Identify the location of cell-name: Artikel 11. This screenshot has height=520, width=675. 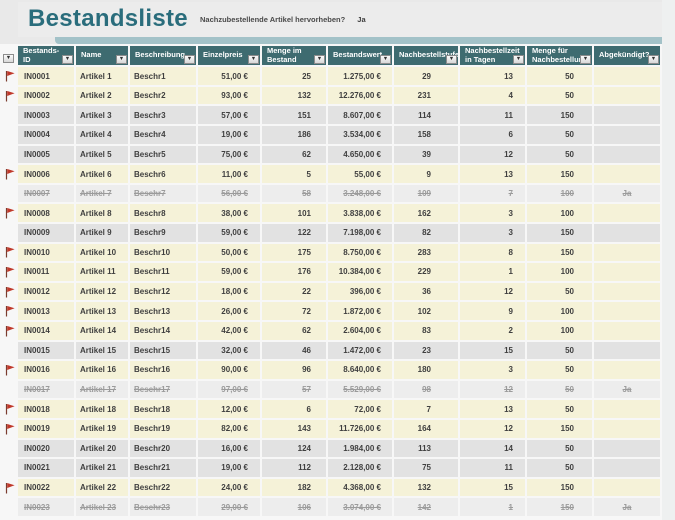
(102, 272).